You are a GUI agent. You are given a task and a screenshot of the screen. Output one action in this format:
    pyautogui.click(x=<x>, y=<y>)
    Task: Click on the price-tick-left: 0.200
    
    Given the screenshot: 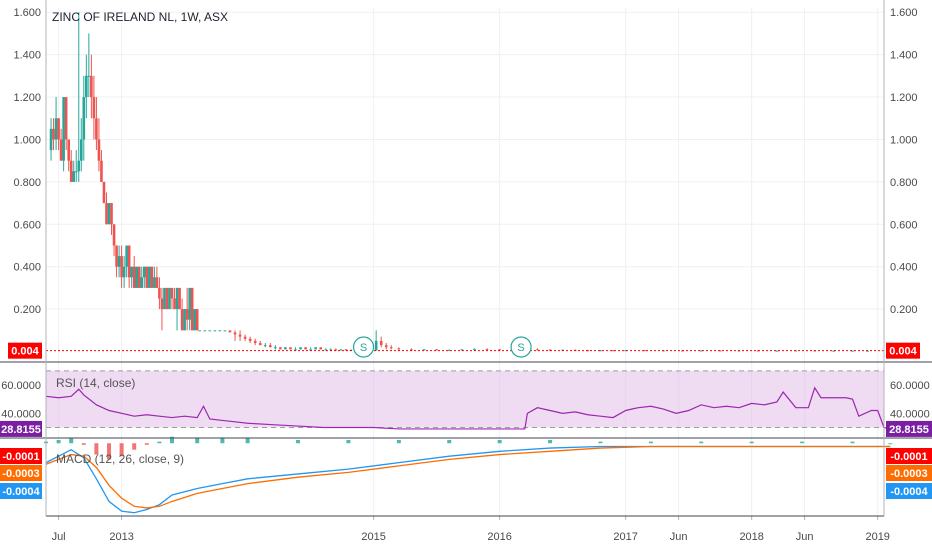 What is the action you would take?
    pyautogui.click(x=27, y=310)
    